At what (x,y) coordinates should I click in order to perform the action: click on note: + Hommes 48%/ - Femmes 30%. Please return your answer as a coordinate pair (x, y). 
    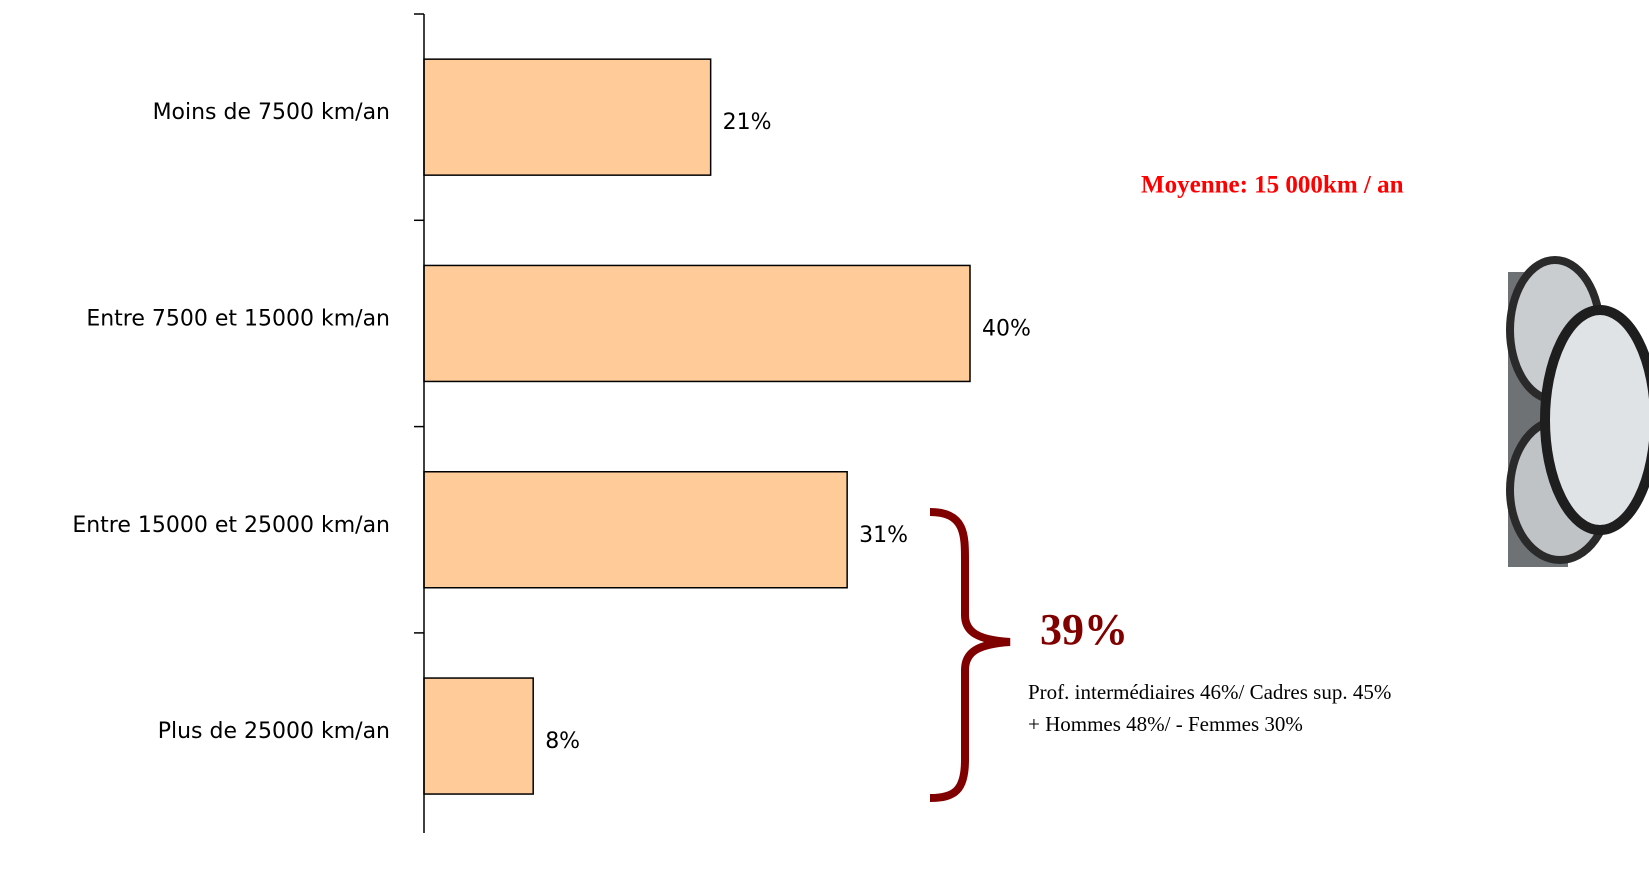
    Looking at the image, I should click on (1165, 724).